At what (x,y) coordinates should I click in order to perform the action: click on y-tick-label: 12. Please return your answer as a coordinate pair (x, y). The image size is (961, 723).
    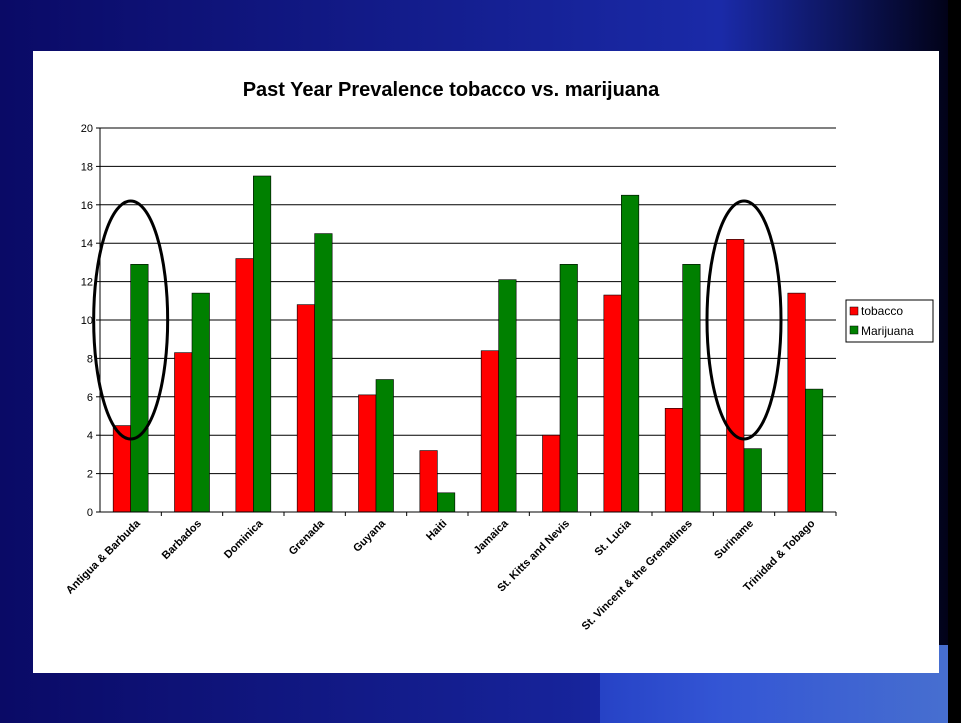
    Looking at the image, I should click on (87, 283).